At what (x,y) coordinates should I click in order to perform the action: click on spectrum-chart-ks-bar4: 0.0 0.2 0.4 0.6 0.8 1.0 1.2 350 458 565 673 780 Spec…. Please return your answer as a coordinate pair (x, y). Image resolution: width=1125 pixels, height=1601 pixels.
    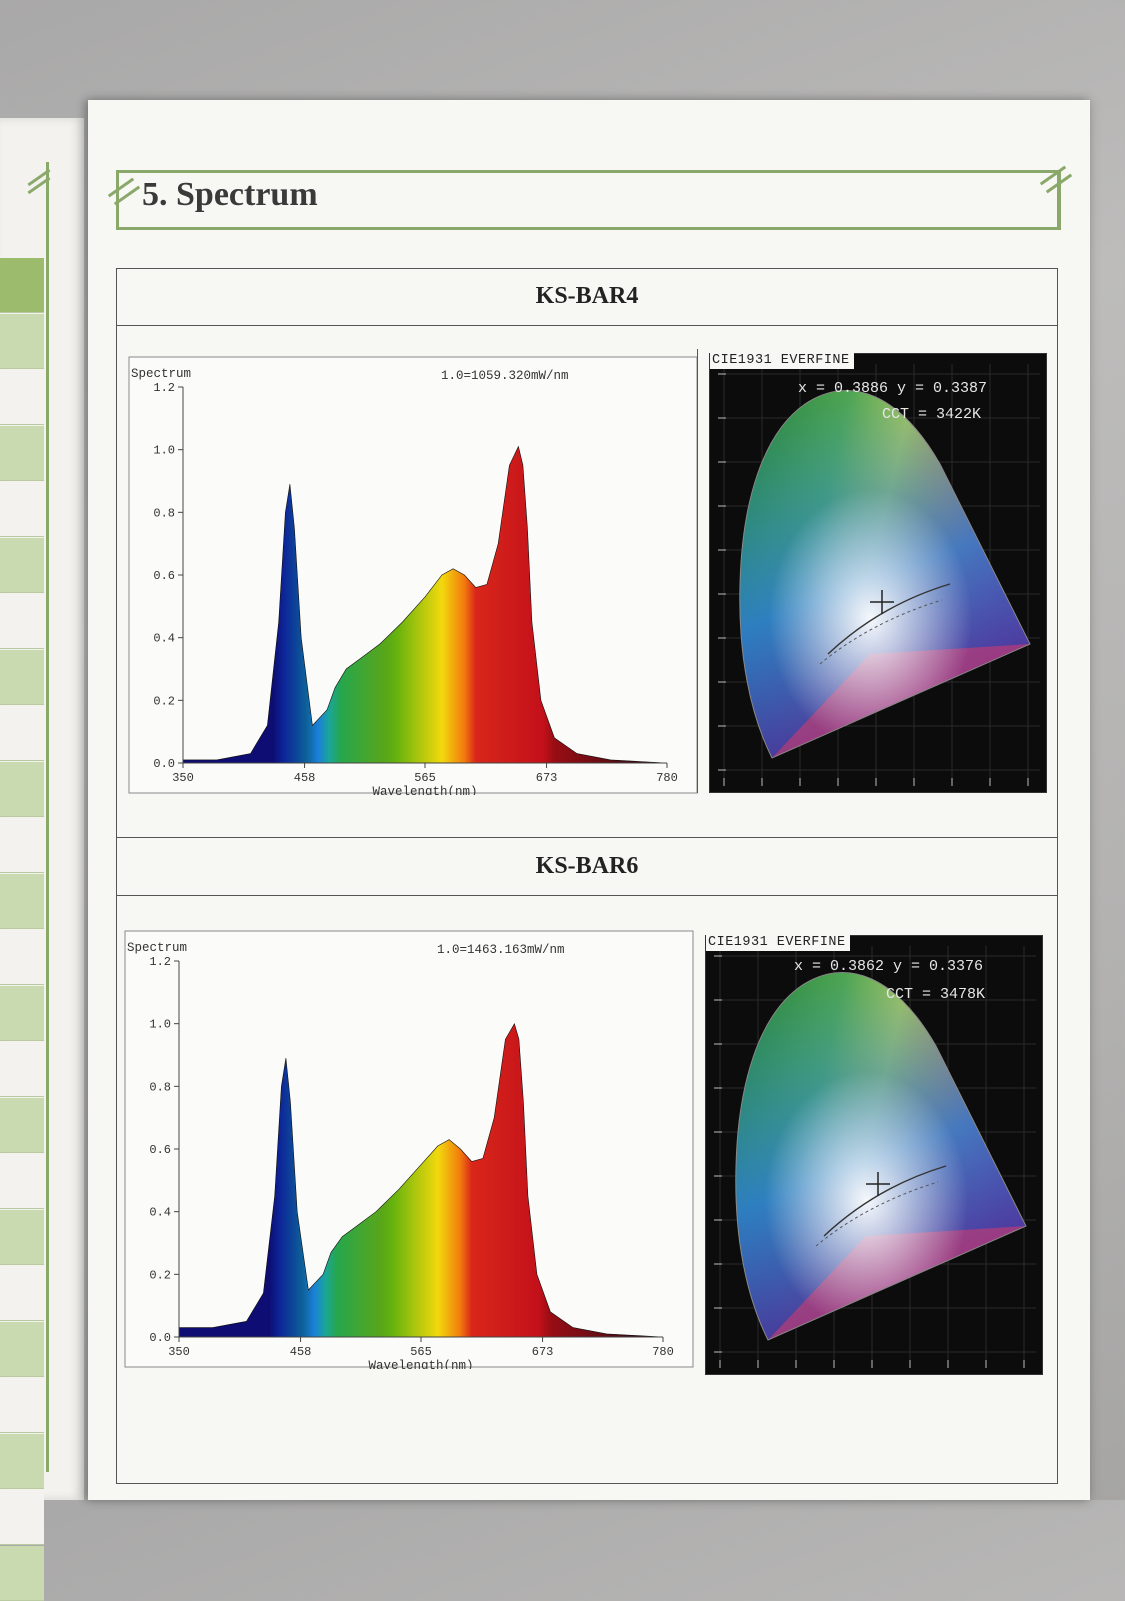
    Looking at the image, I should click on (415, 575).